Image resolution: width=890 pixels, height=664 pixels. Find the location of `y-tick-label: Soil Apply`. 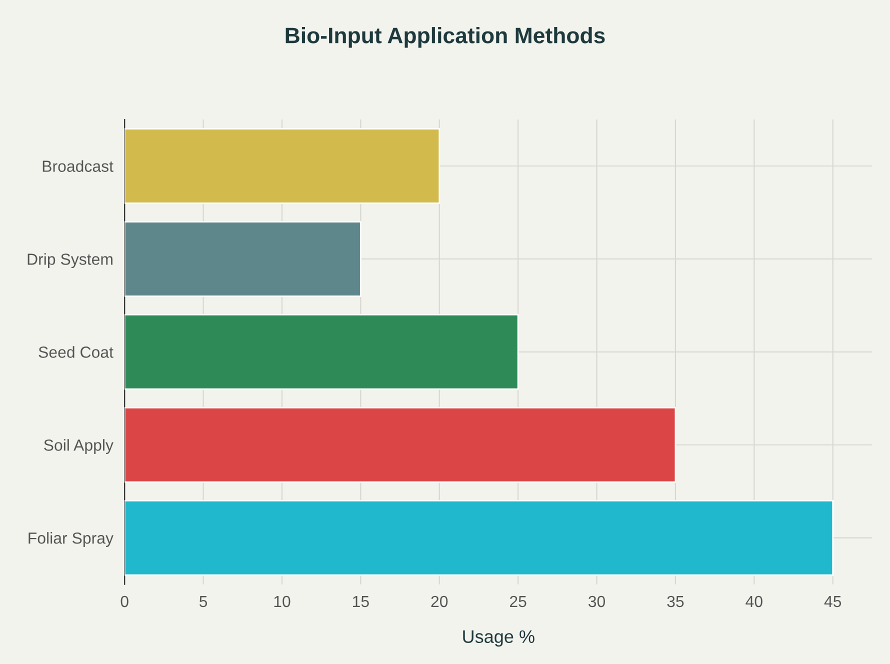

y-tick-label: Soil Apply is located at coordinates (79, 446).